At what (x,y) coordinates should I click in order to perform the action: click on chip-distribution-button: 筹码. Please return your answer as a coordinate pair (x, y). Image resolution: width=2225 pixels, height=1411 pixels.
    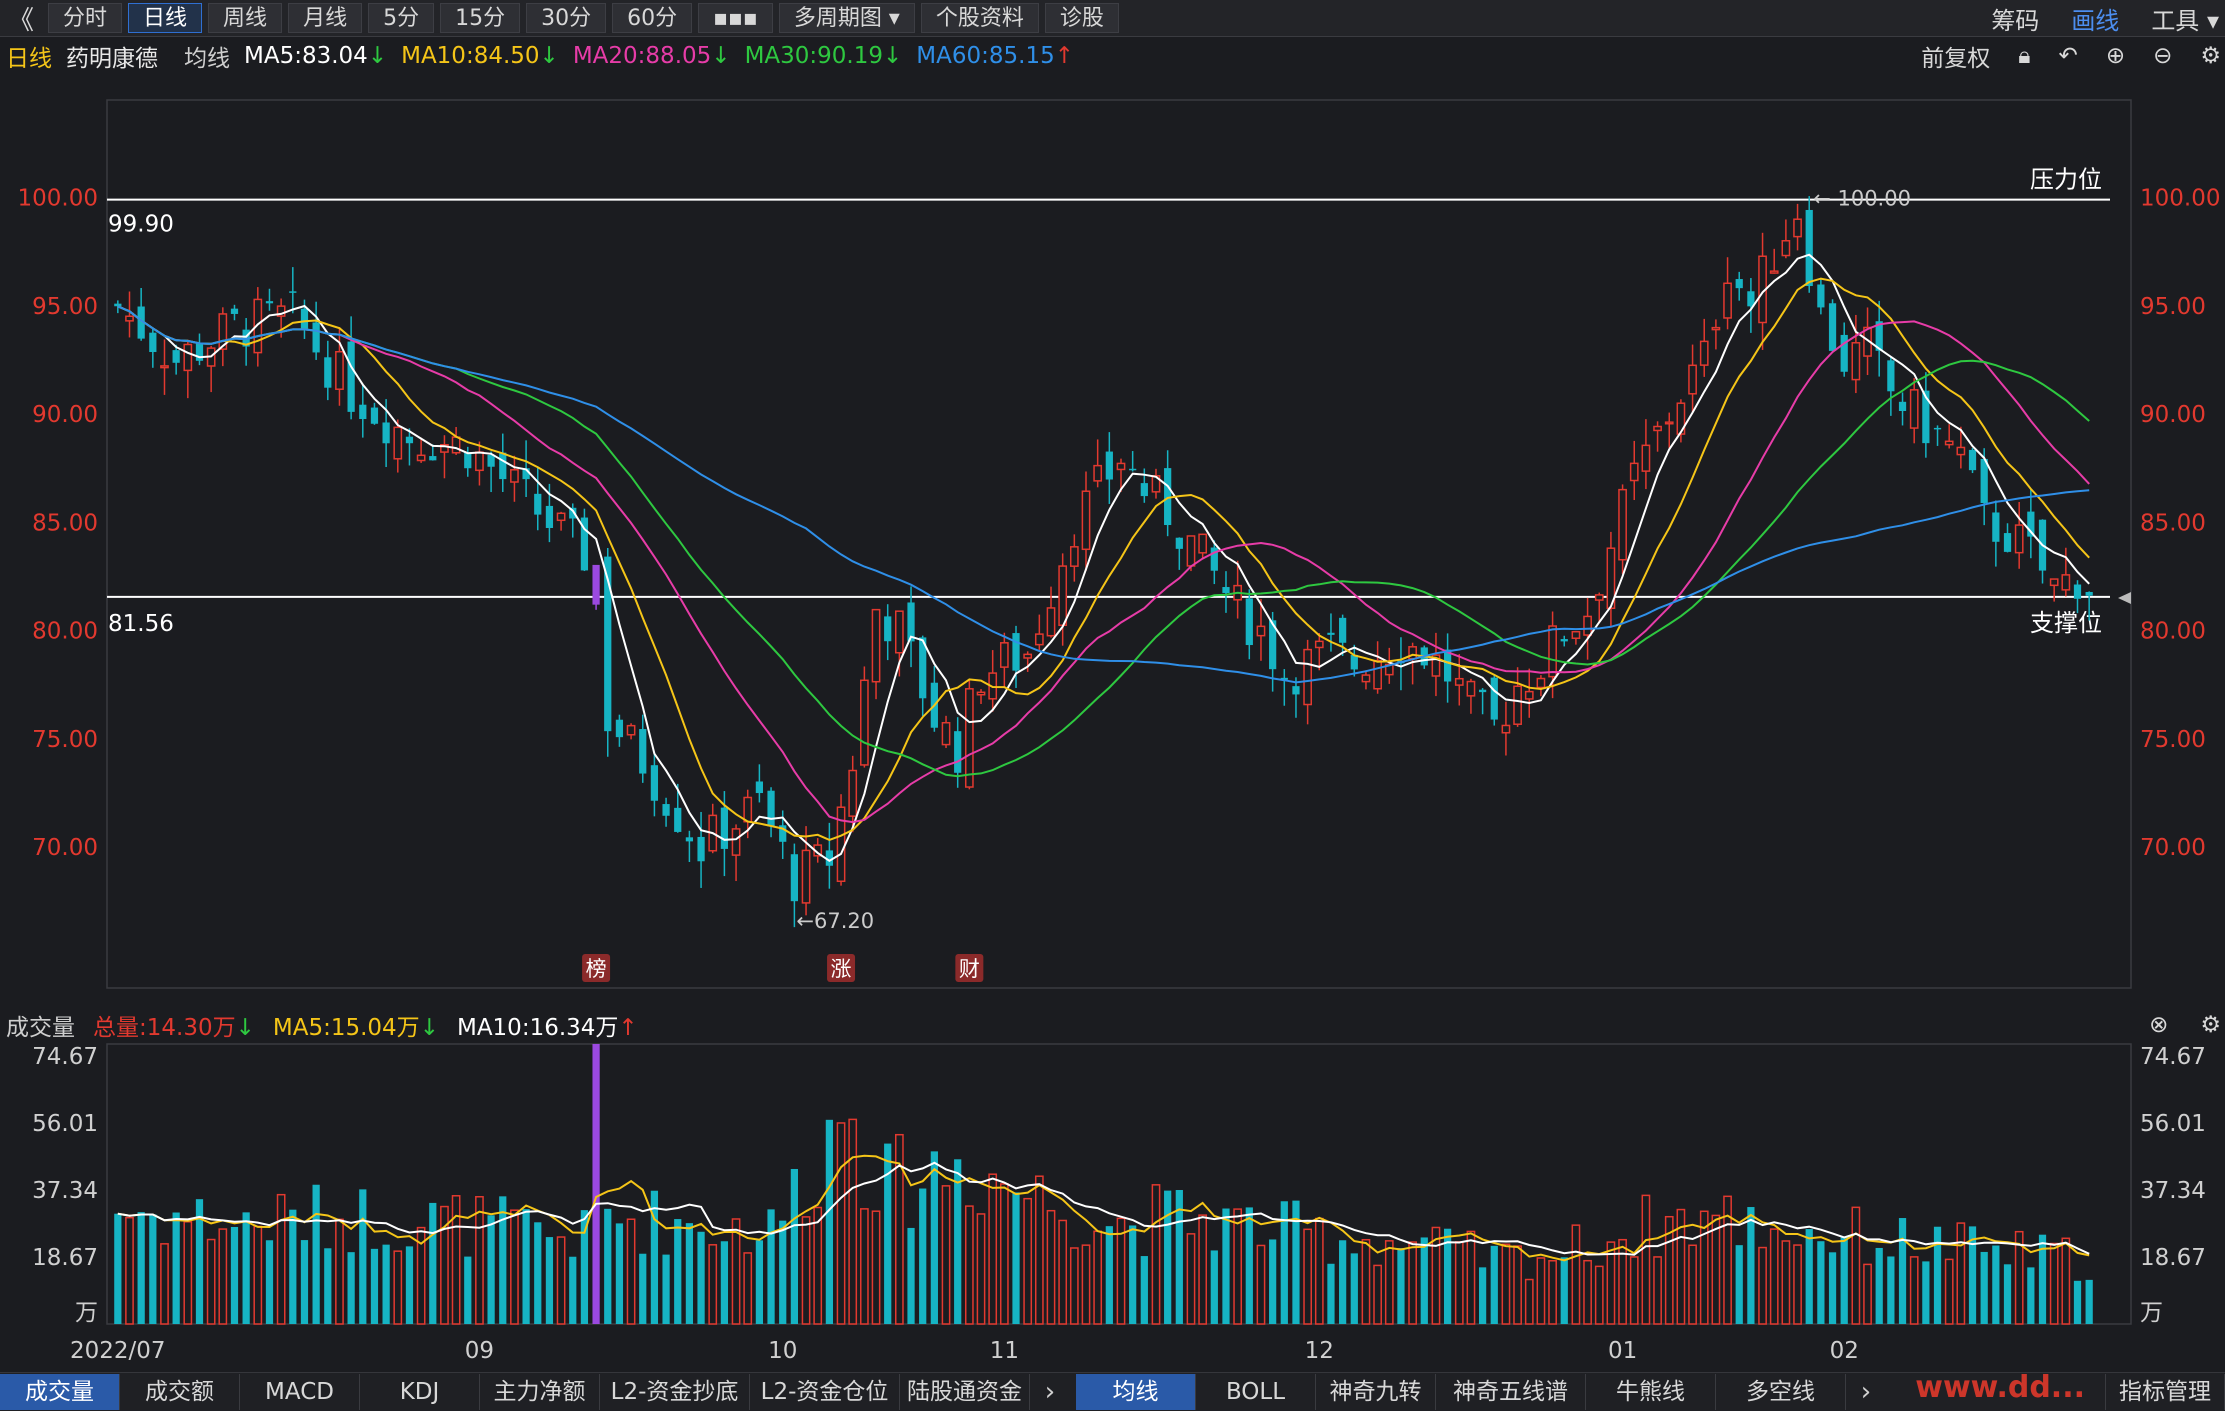
    Looking at the image, I should click on (2015, 20).